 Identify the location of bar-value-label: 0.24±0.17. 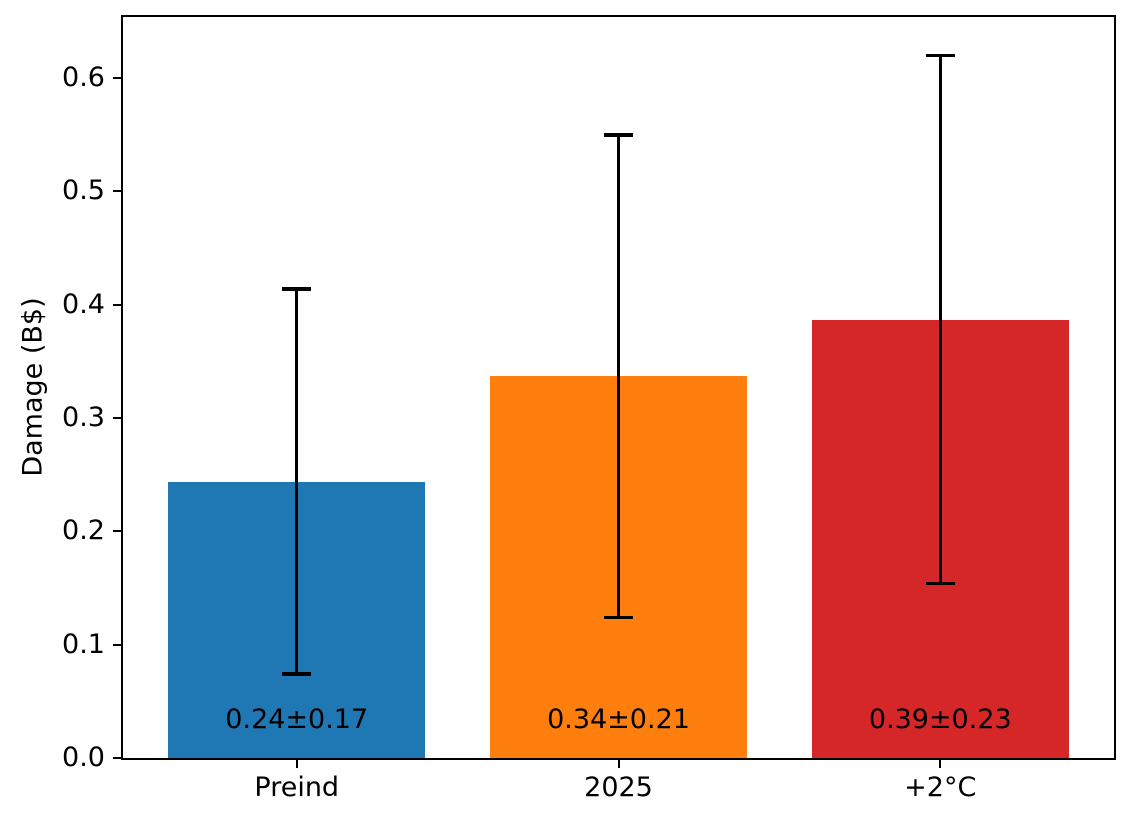
(297, 719).